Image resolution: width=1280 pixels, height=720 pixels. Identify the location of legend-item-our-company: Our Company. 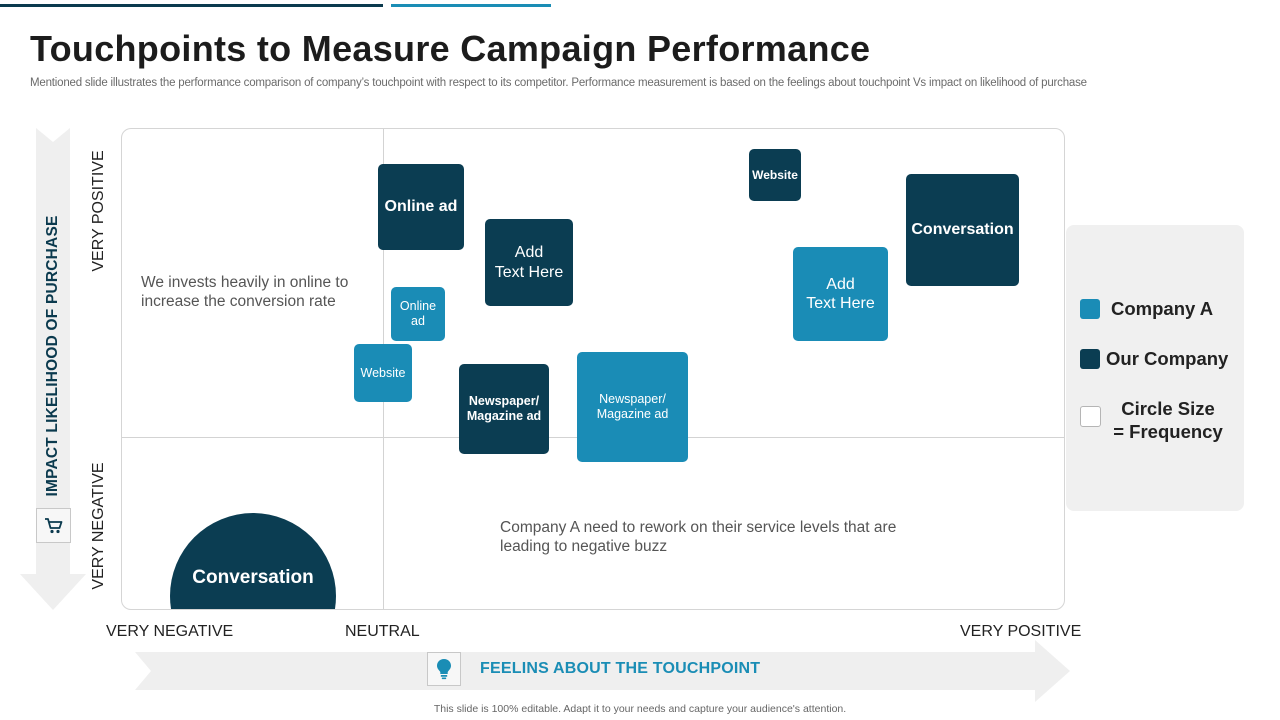
(1154, 359).